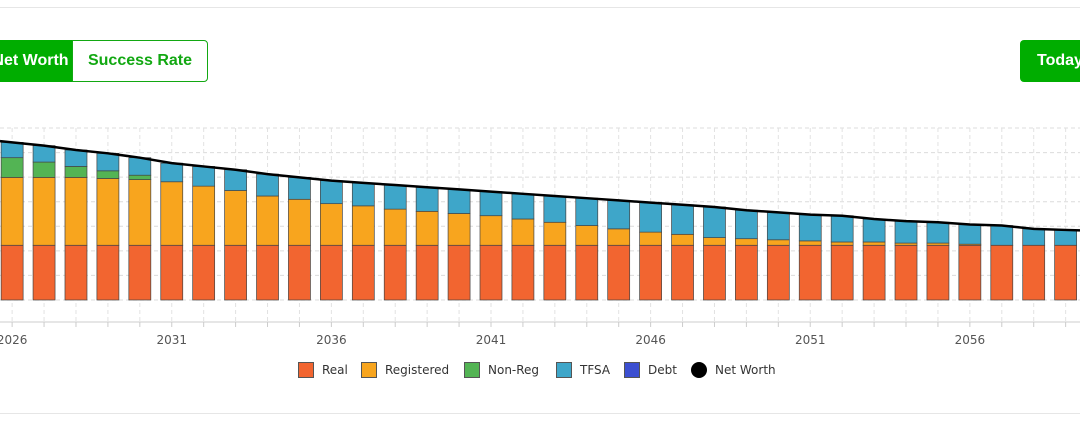  I want to click on legend-item-debt: Debt, so click(650, 370).